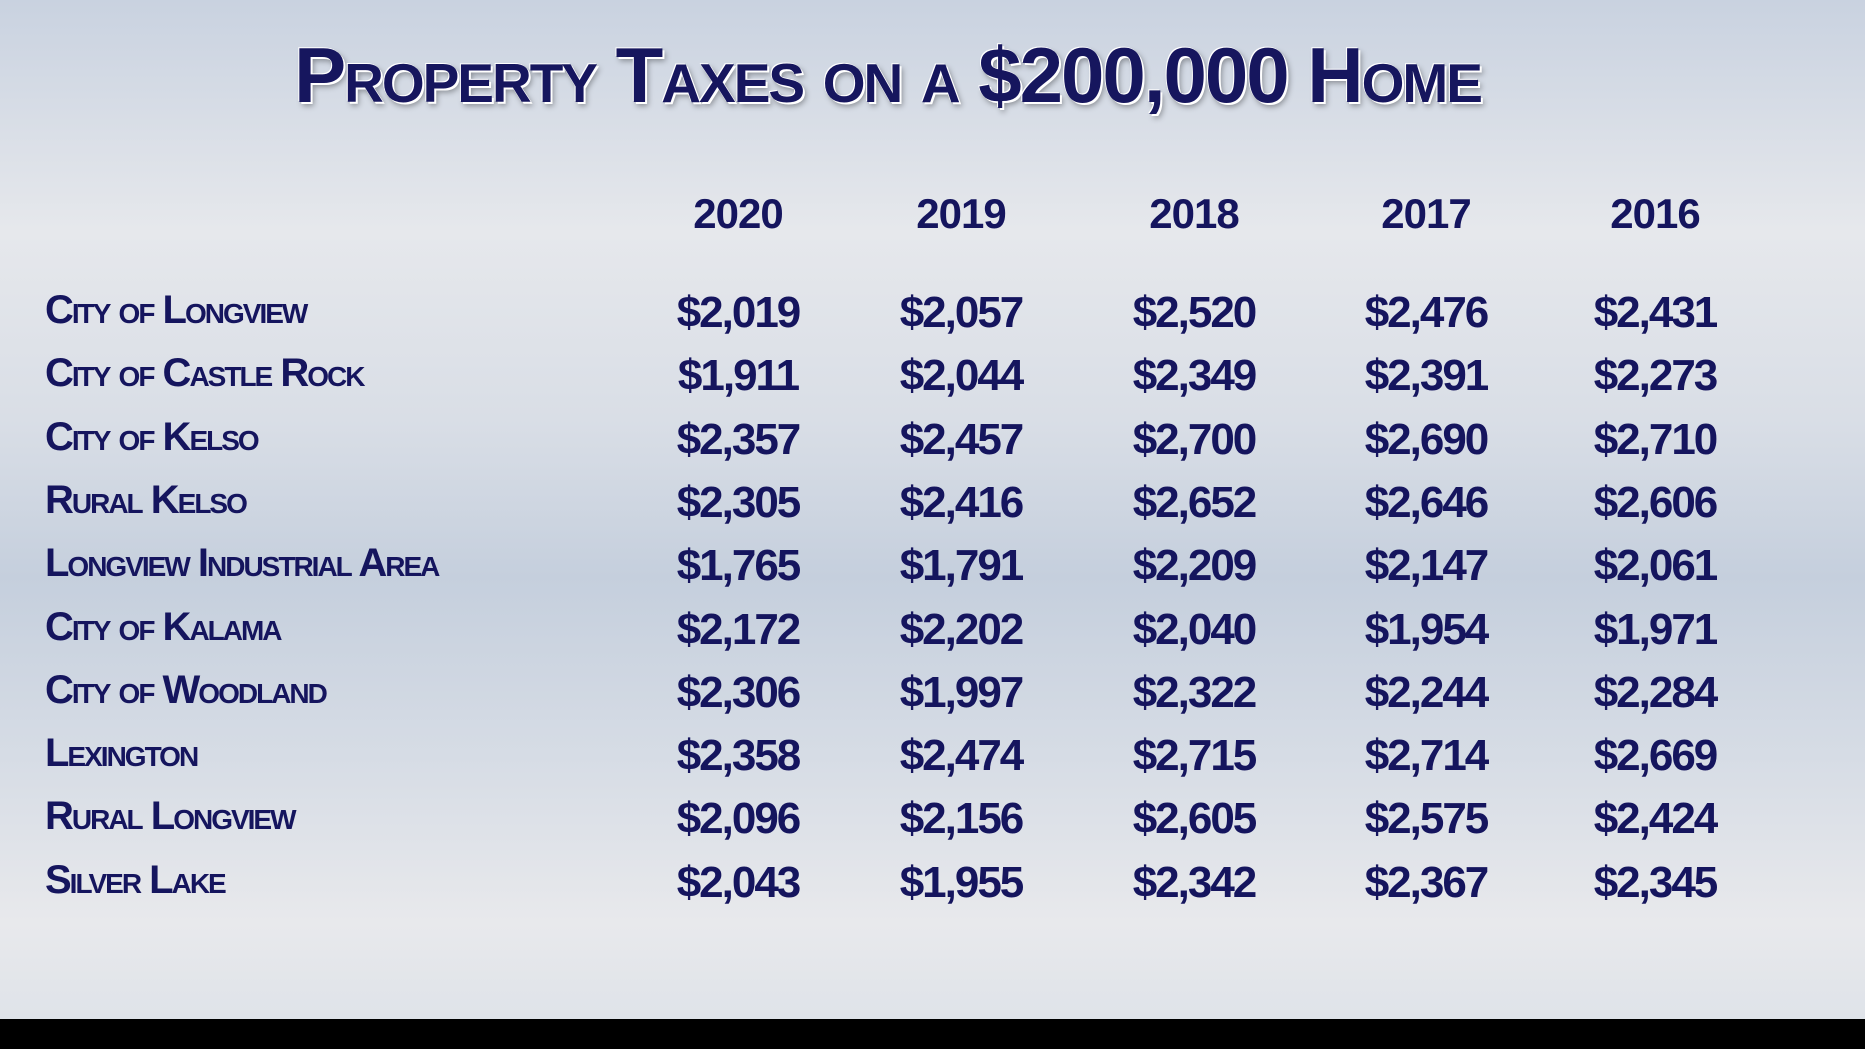  I want to click on area-name: City of Kalama, so click(164, 626).